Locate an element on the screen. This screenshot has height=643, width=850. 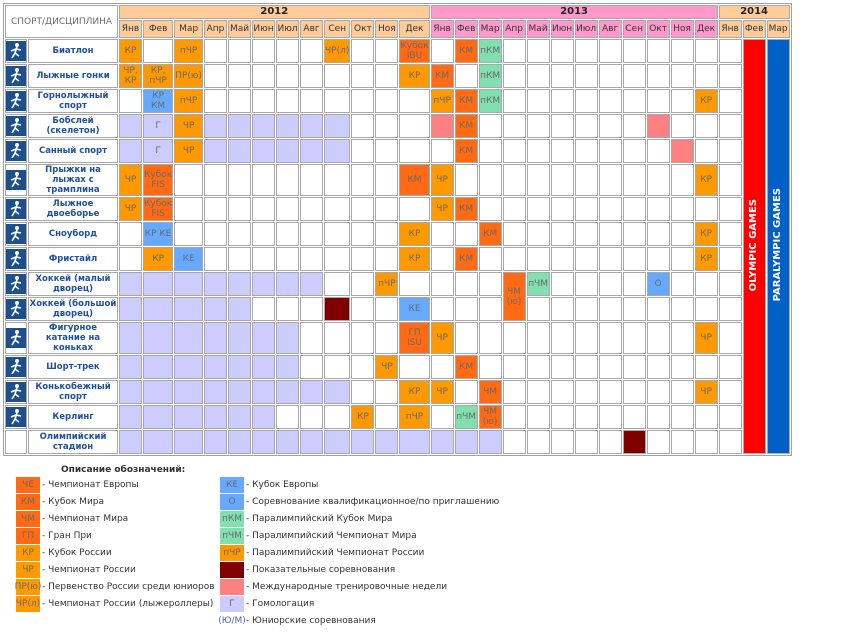
sport-name: Санный спорт is located at coordinates (73, 151).